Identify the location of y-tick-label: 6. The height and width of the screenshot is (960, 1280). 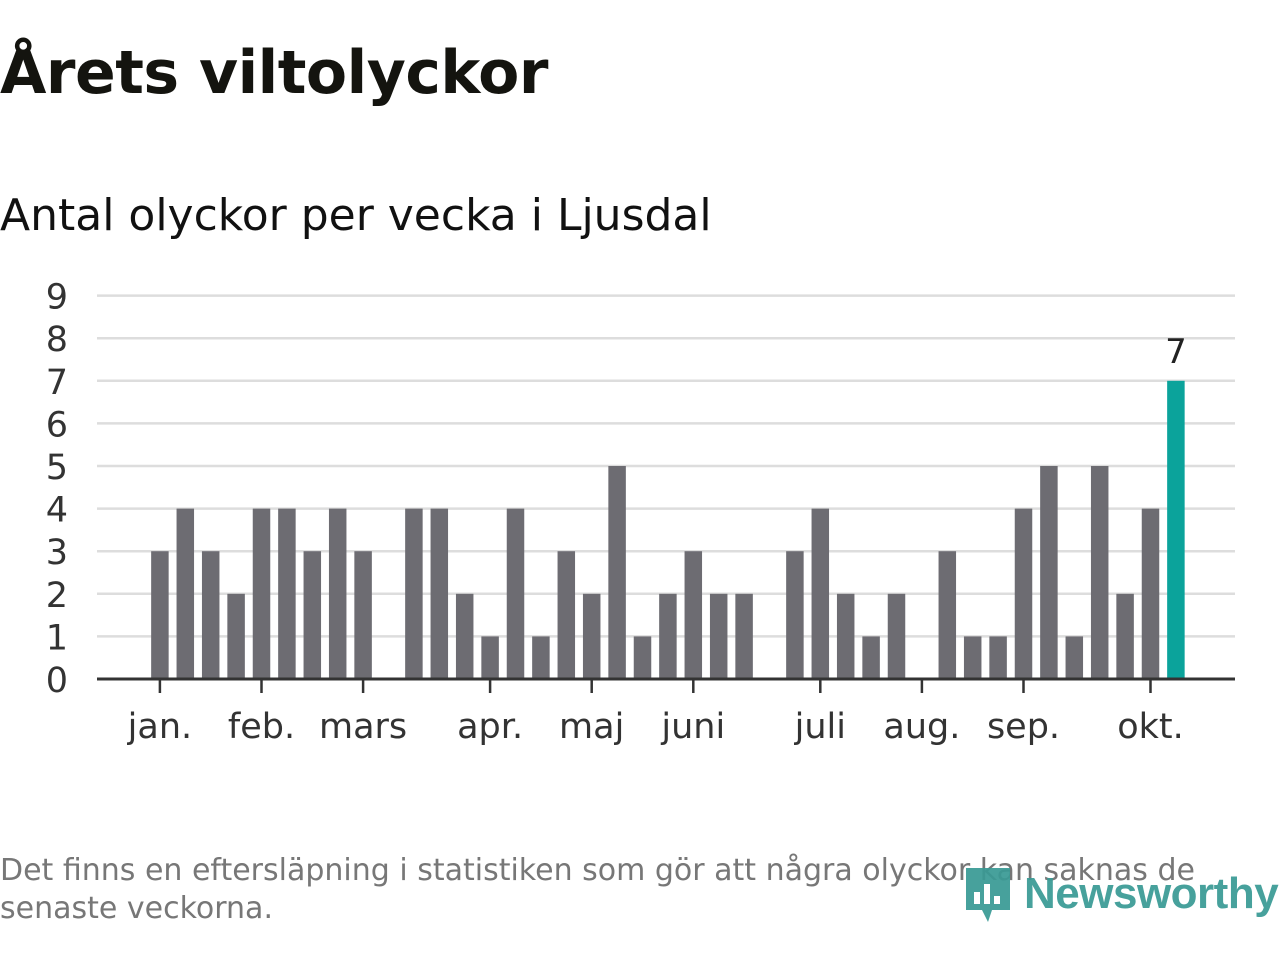
(57, 425).